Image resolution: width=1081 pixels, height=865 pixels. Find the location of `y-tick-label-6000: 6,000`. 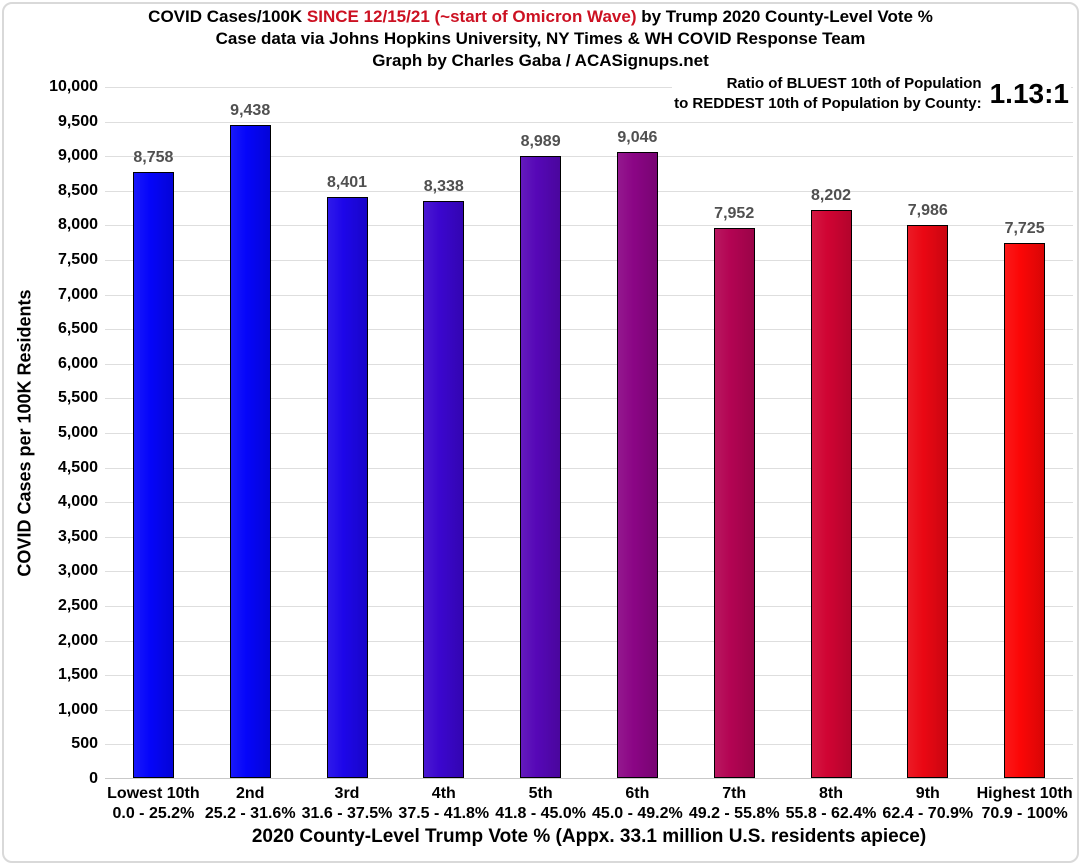

y-tick-label-6000: 6,000 is located at coordinates (77, 363).